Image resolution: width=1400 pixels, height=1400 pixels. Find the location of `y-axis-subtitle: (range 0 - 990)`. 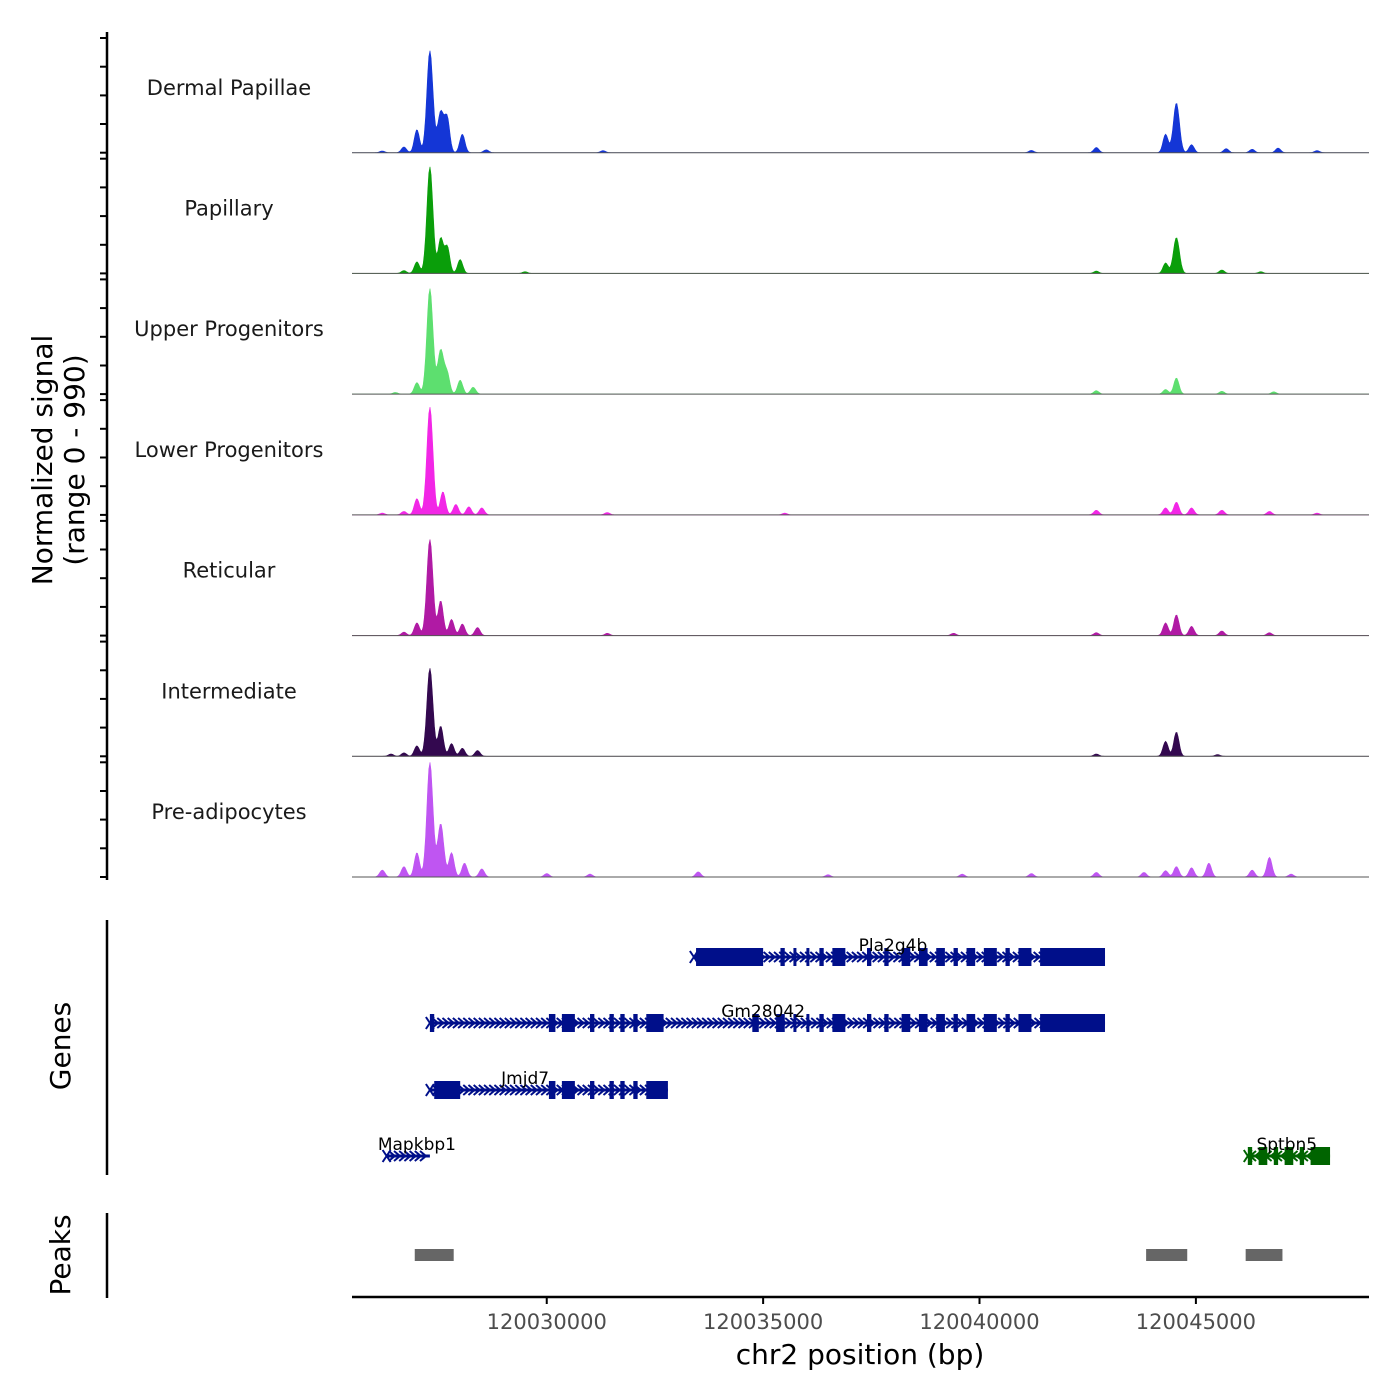

y-axis-subtitle: (range 0 - 990) is located at coordinates (74, 459).